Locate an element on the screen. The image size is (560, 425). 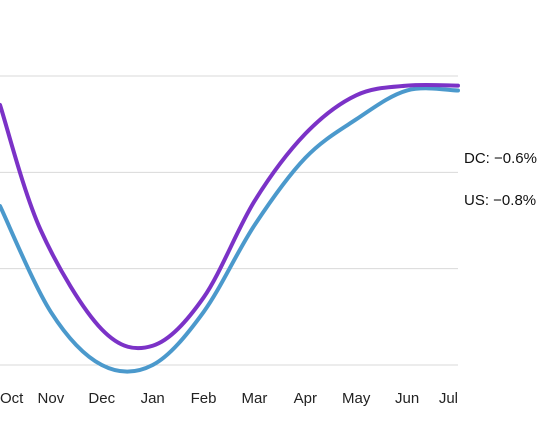
x-tick-label: Apr is located at coordinates (305, 398).